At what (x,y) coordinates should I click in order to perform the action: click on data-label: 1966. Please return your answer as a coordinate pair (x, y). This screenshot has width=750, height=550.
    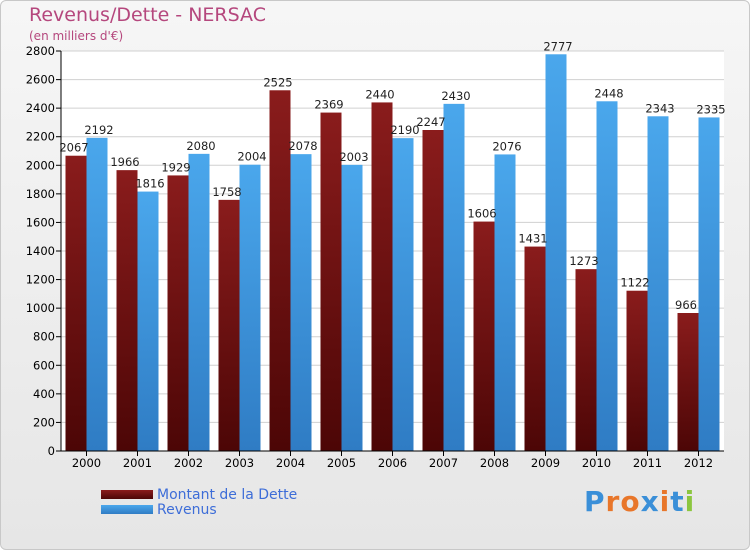
    Looking at the image, I should click on (124, 162).